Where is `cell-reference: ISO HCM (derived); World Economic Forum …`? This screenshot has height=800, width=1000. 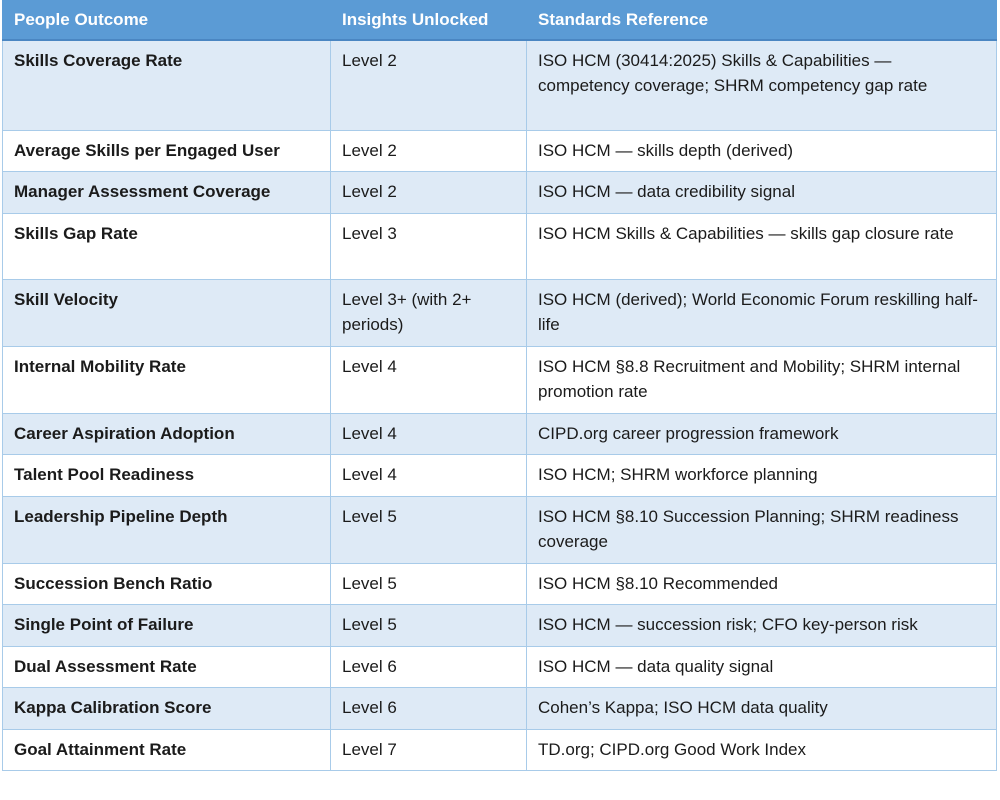 cell-reference: ISO HCM (derived); World Economic Forum … is located at coordinates (761, 312).